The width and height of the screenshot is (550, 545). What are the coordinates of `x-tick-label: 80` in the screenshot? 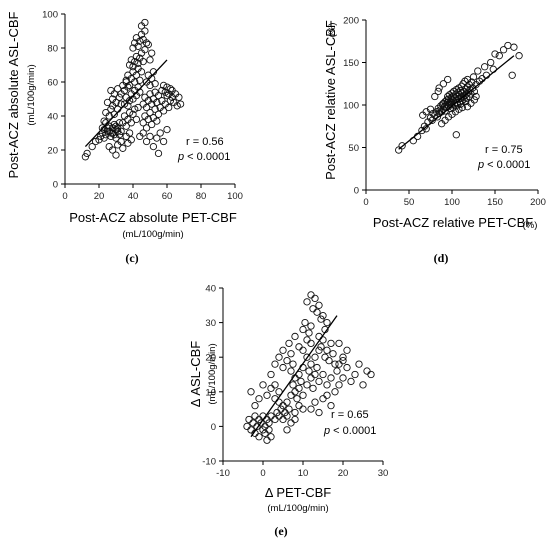 It's located at (201, 196).